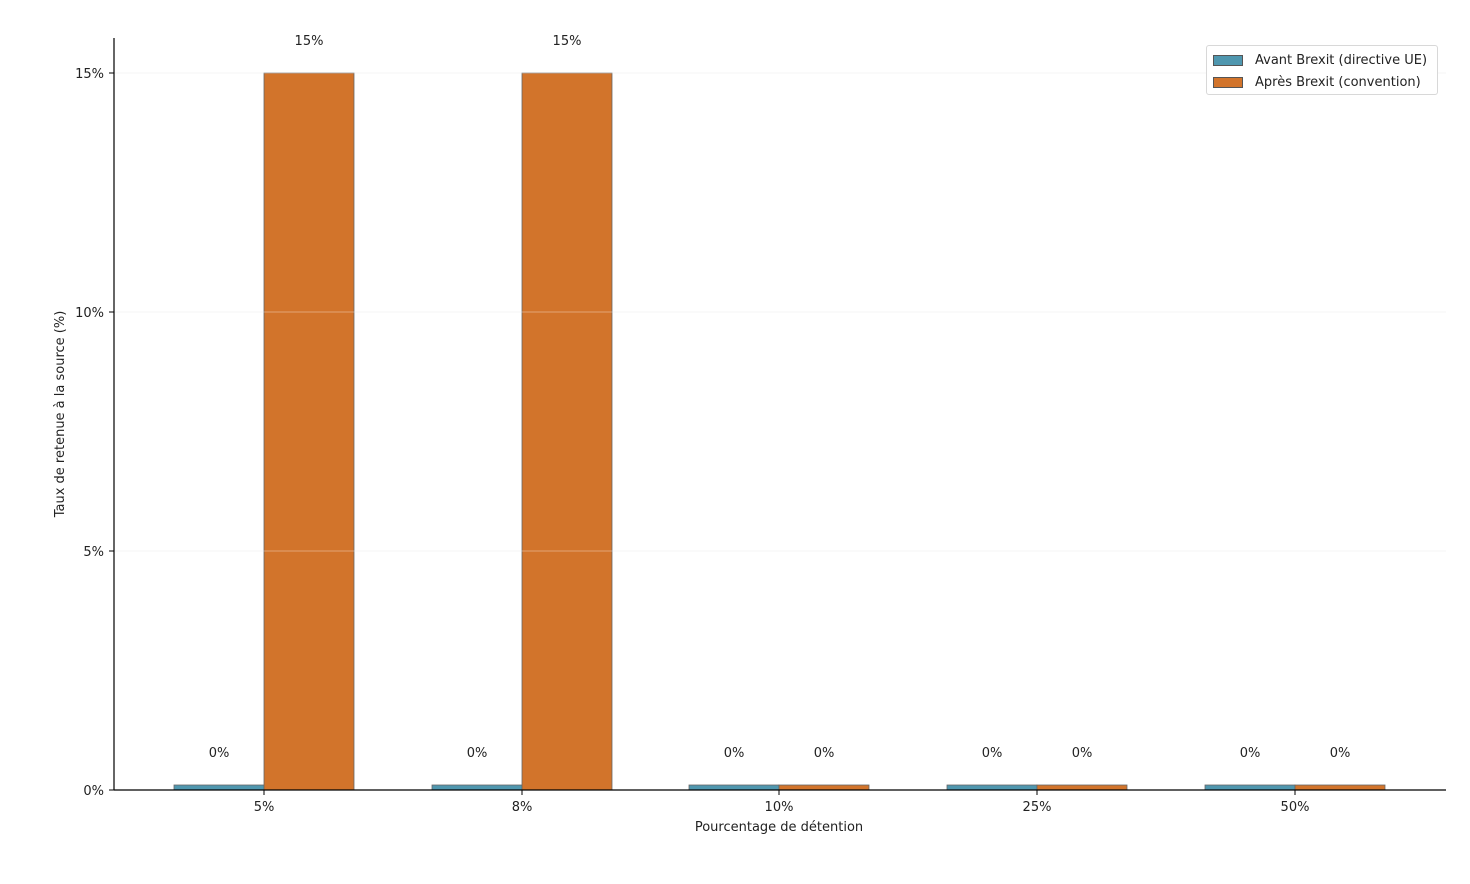 This screenshot has width=1470, height=884. What do you see at coordinates (1338, 82) in the screenshot?
I see `legend-label: Après Brexit (convention)` at bounding box center [1338, 82].